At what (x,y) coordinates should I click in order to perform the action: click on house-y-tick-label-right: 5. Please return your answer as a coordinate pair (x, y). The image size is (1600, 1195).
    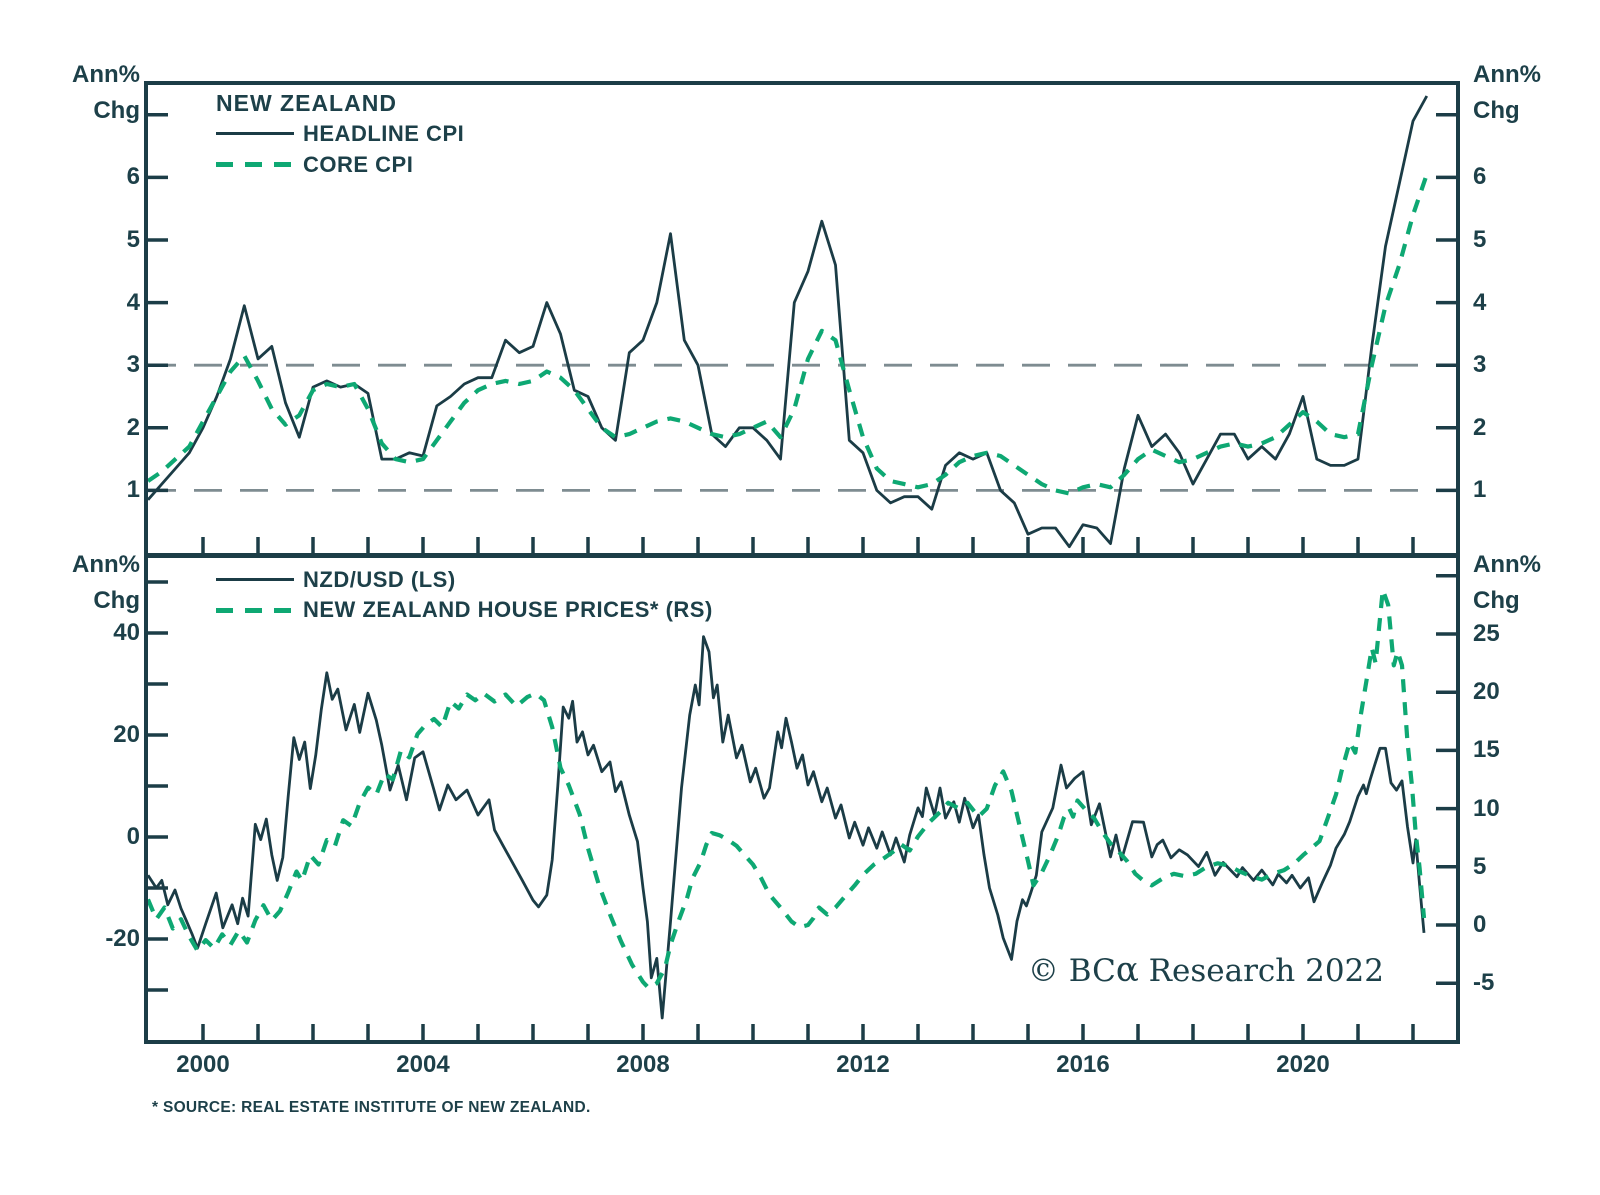
    Looking at the image, I should click on (1480, 866).